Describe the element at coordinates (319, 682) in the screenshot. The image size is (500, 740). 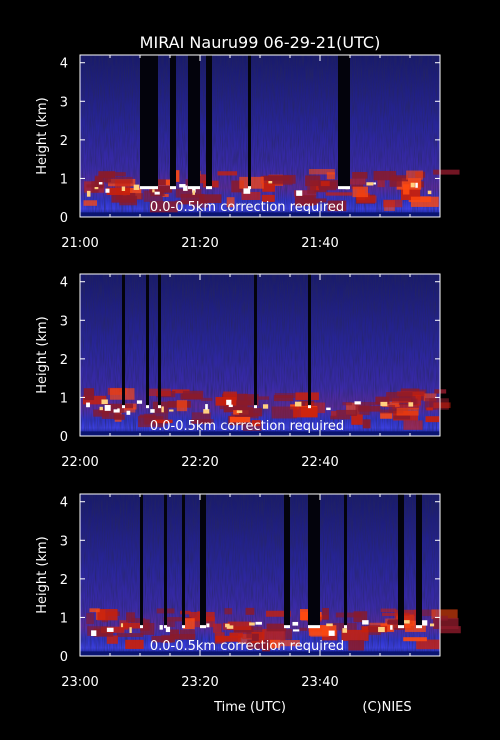
I see `x-tick-label: 23:40` at that location.